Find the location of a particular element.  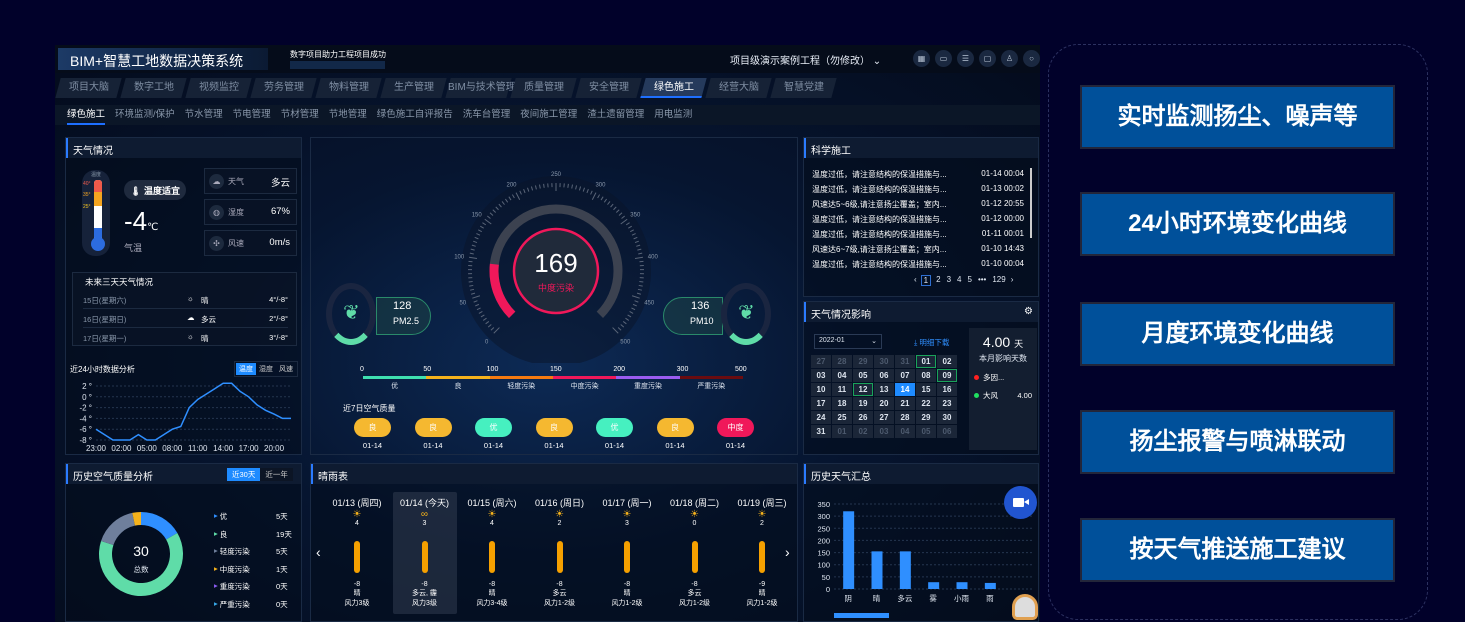

advice-item: 温度过低，请注意结构的保温措施与... 01-12 00:00 is located at coordinates (921, 221).